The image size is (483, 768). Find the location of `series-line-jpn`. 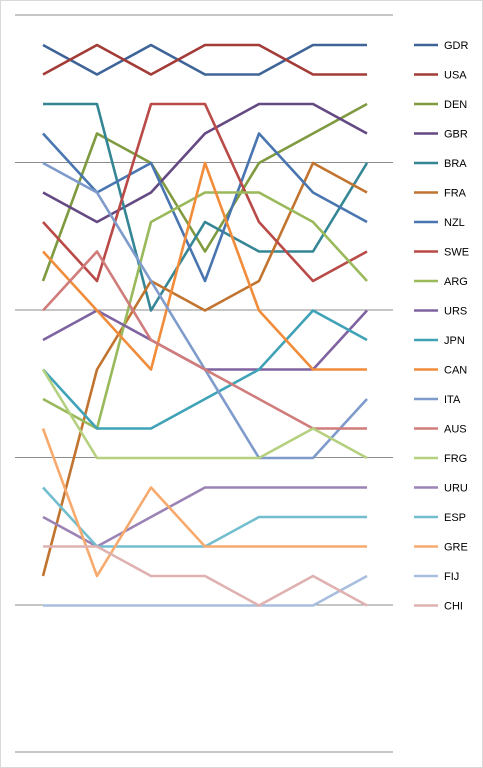

series-line-jpn is located at coordinates (205, 369).